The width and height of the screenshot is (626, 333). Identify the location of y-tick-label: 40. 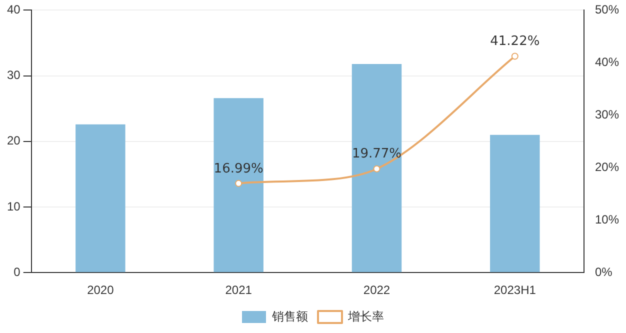
(13, 9).